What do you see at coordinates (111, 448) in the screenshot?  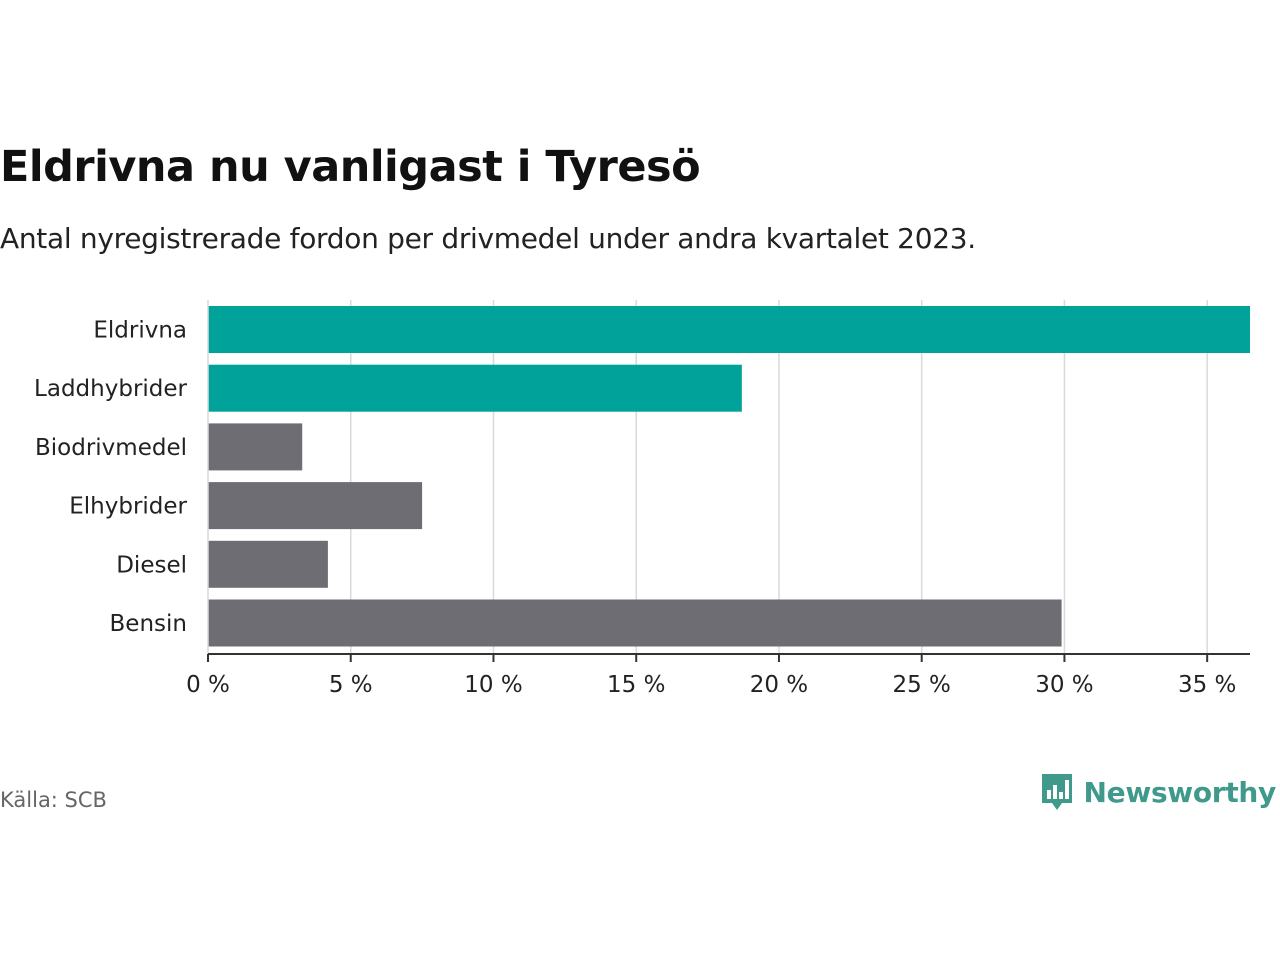 I see `category-label-biodrivmedel: Biodrivmedel` at bounding box center [111, 448].